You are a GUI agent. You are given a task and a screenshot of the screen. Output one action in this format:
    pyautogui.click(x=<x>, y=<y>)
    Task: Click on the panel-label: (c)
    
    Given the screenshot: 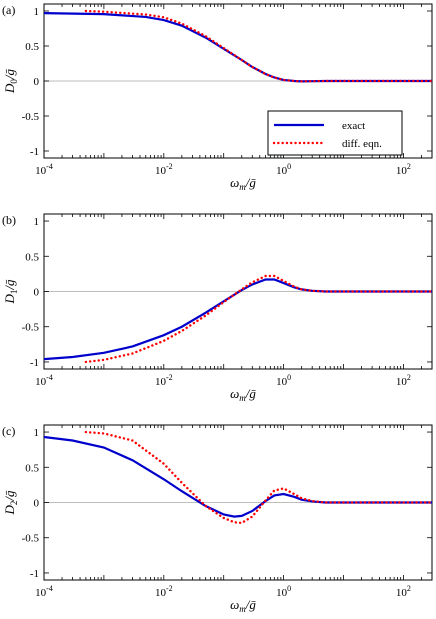 What is the action you would take?
    pyautogui.click(x=8, y=431)
    